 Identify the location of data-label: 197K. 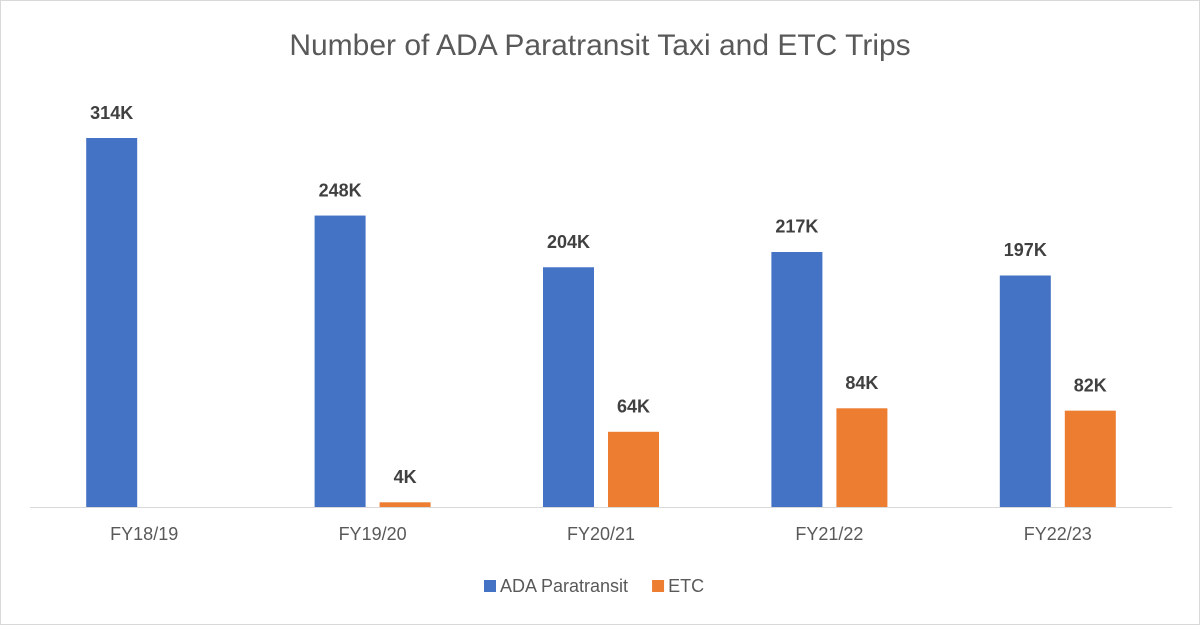
(1025, 250).